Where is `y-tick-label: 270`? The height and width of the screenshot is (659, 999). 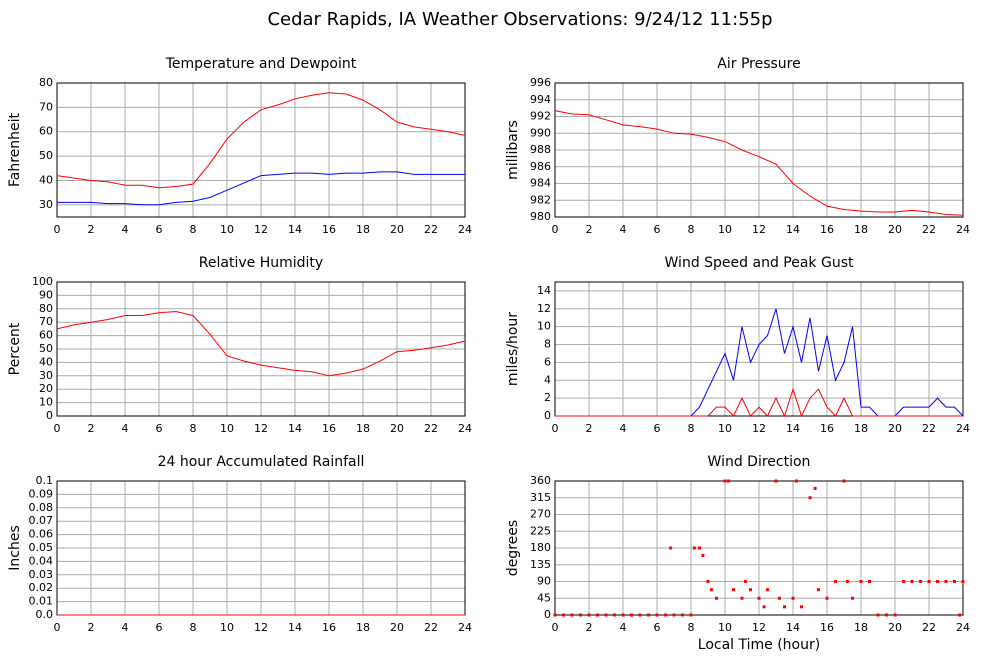 y-tick-label: 270 is located at coordinates (540, 514).